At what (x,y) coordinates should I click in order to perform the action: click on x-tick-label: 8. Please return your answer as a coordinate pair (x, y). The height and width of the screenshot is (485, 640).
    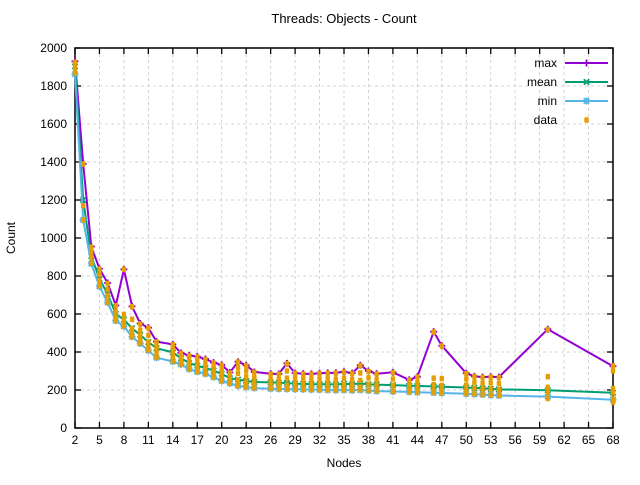
    Looking at the image, I should click on (124, 440).